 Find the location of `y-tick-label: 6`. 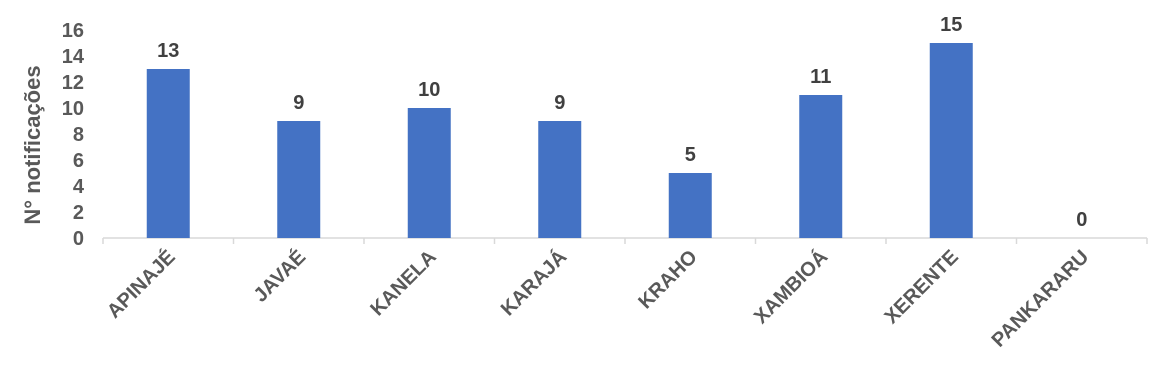

y-tick-label: 6 is located at coordinates (78, 161).